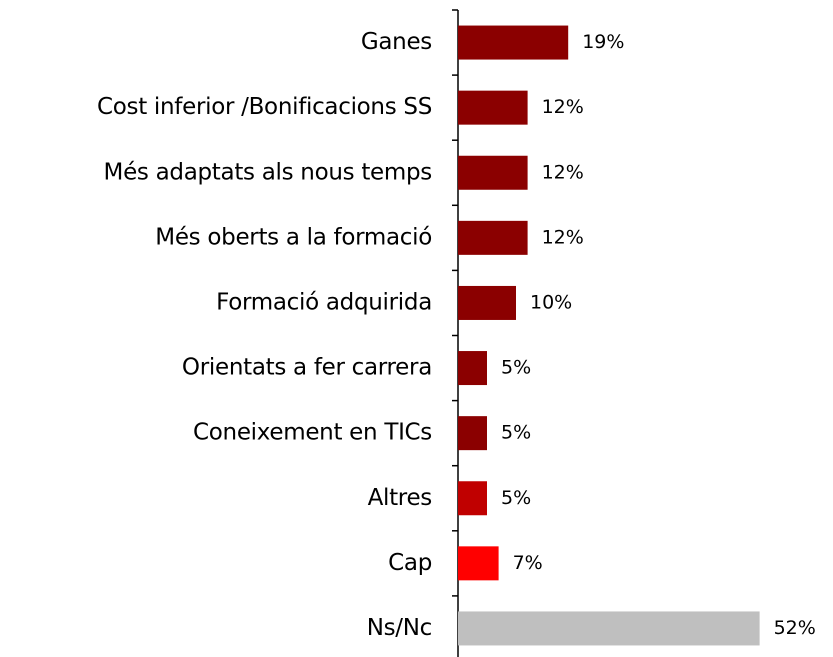  What do you see at coordinates (264, 107) in the screenshot?
I see `category-label: Cost inferior /Bonificacions SS` at bounding box center [264, 107].